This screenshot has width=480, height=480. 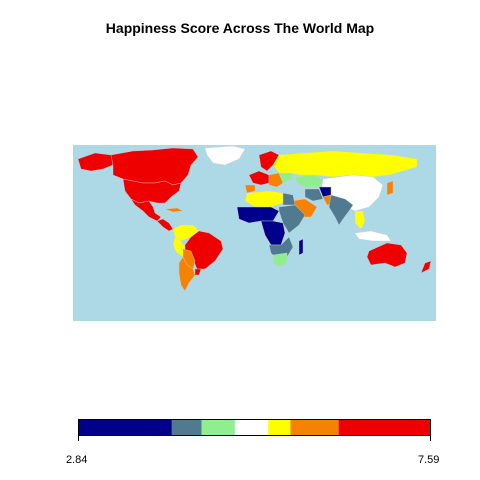 What do you see at coordinates (341, 210) in the screenshot?
I see `region-india` at bounding box center [341, 210].